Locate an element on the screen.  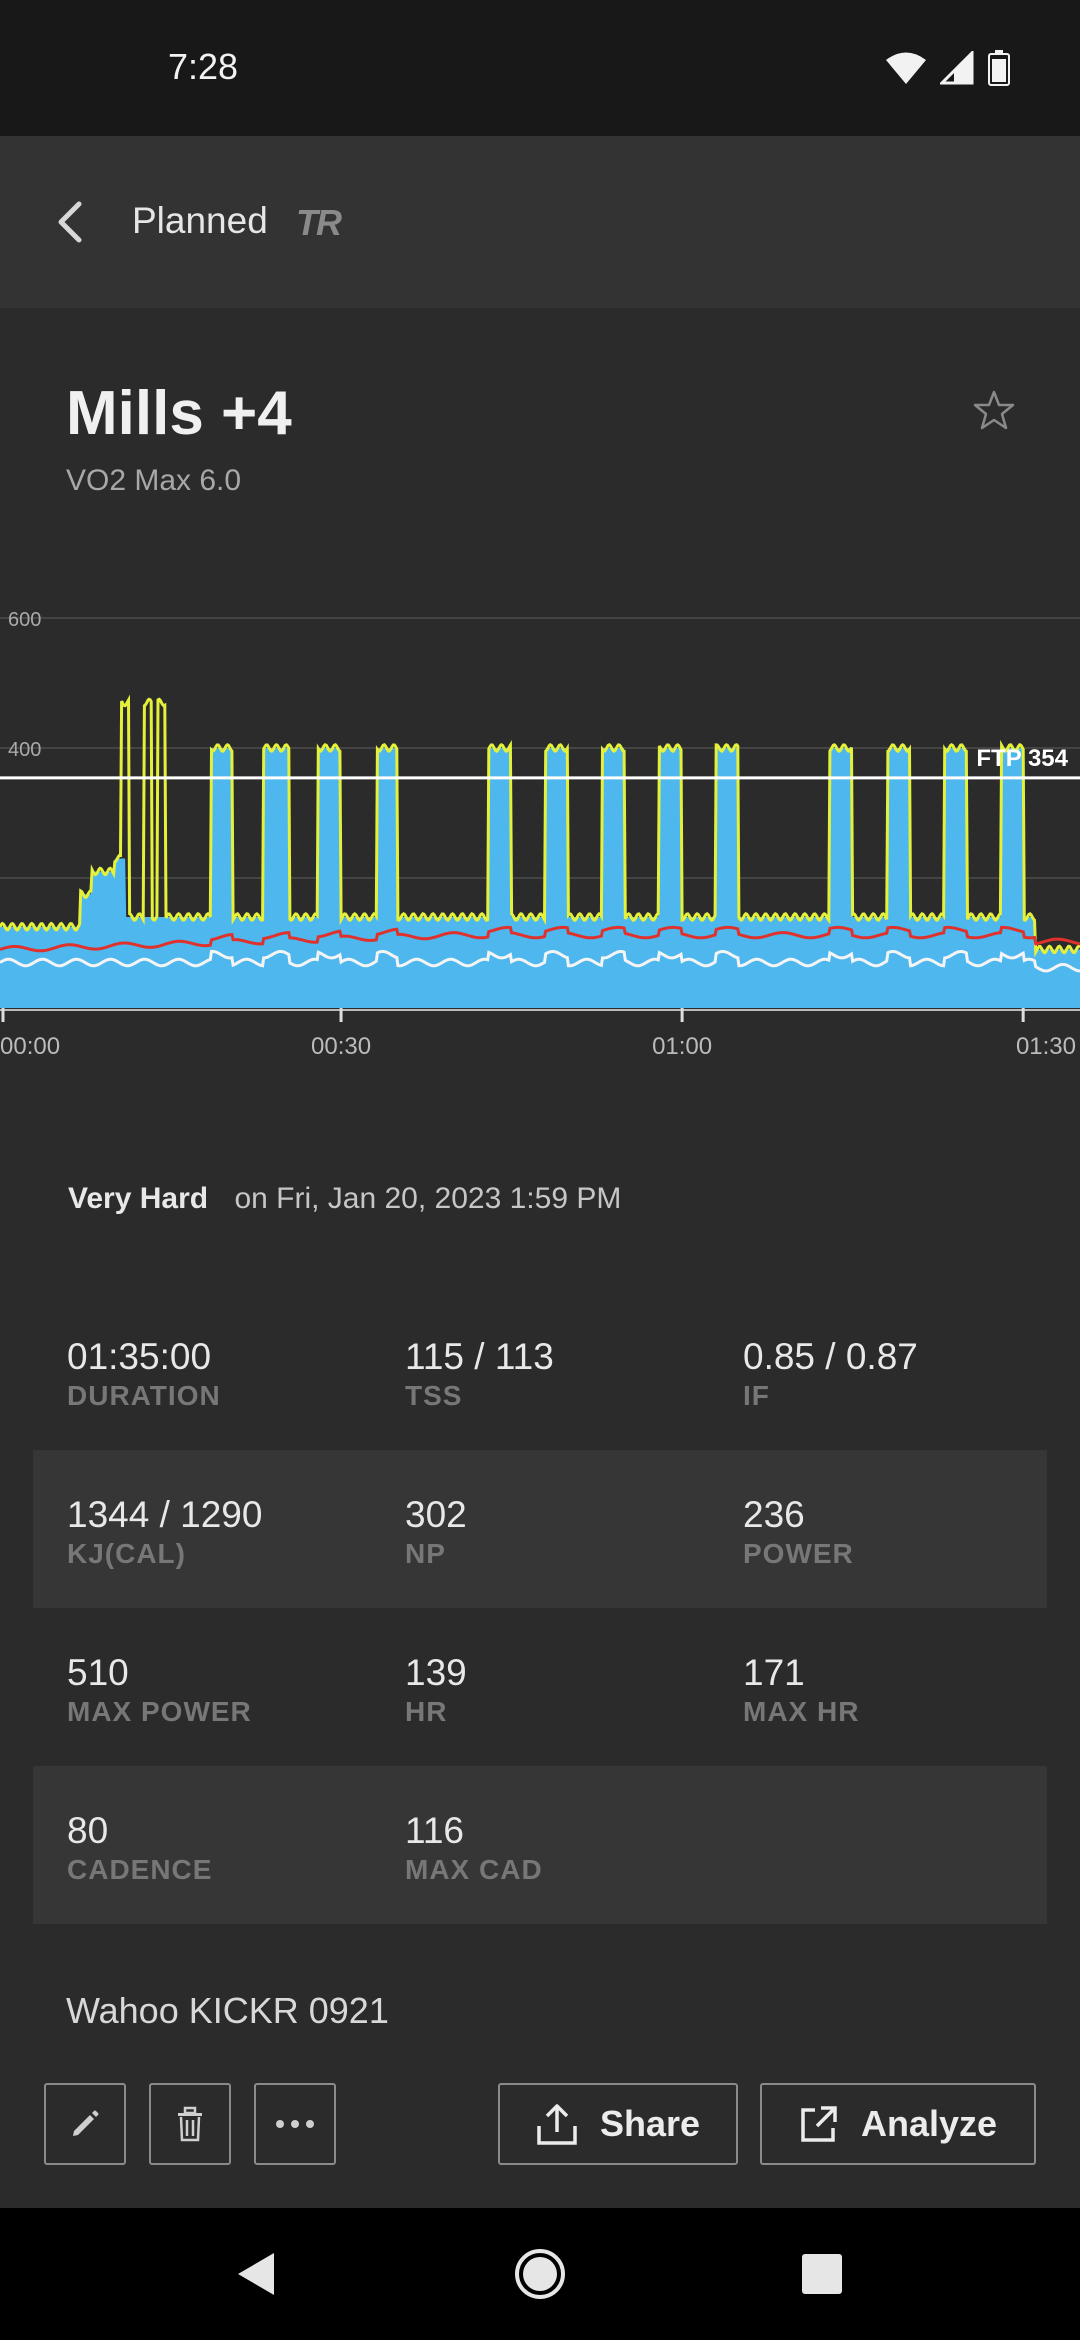
app-bar: Planned TR is located at coordinates (540, 222).